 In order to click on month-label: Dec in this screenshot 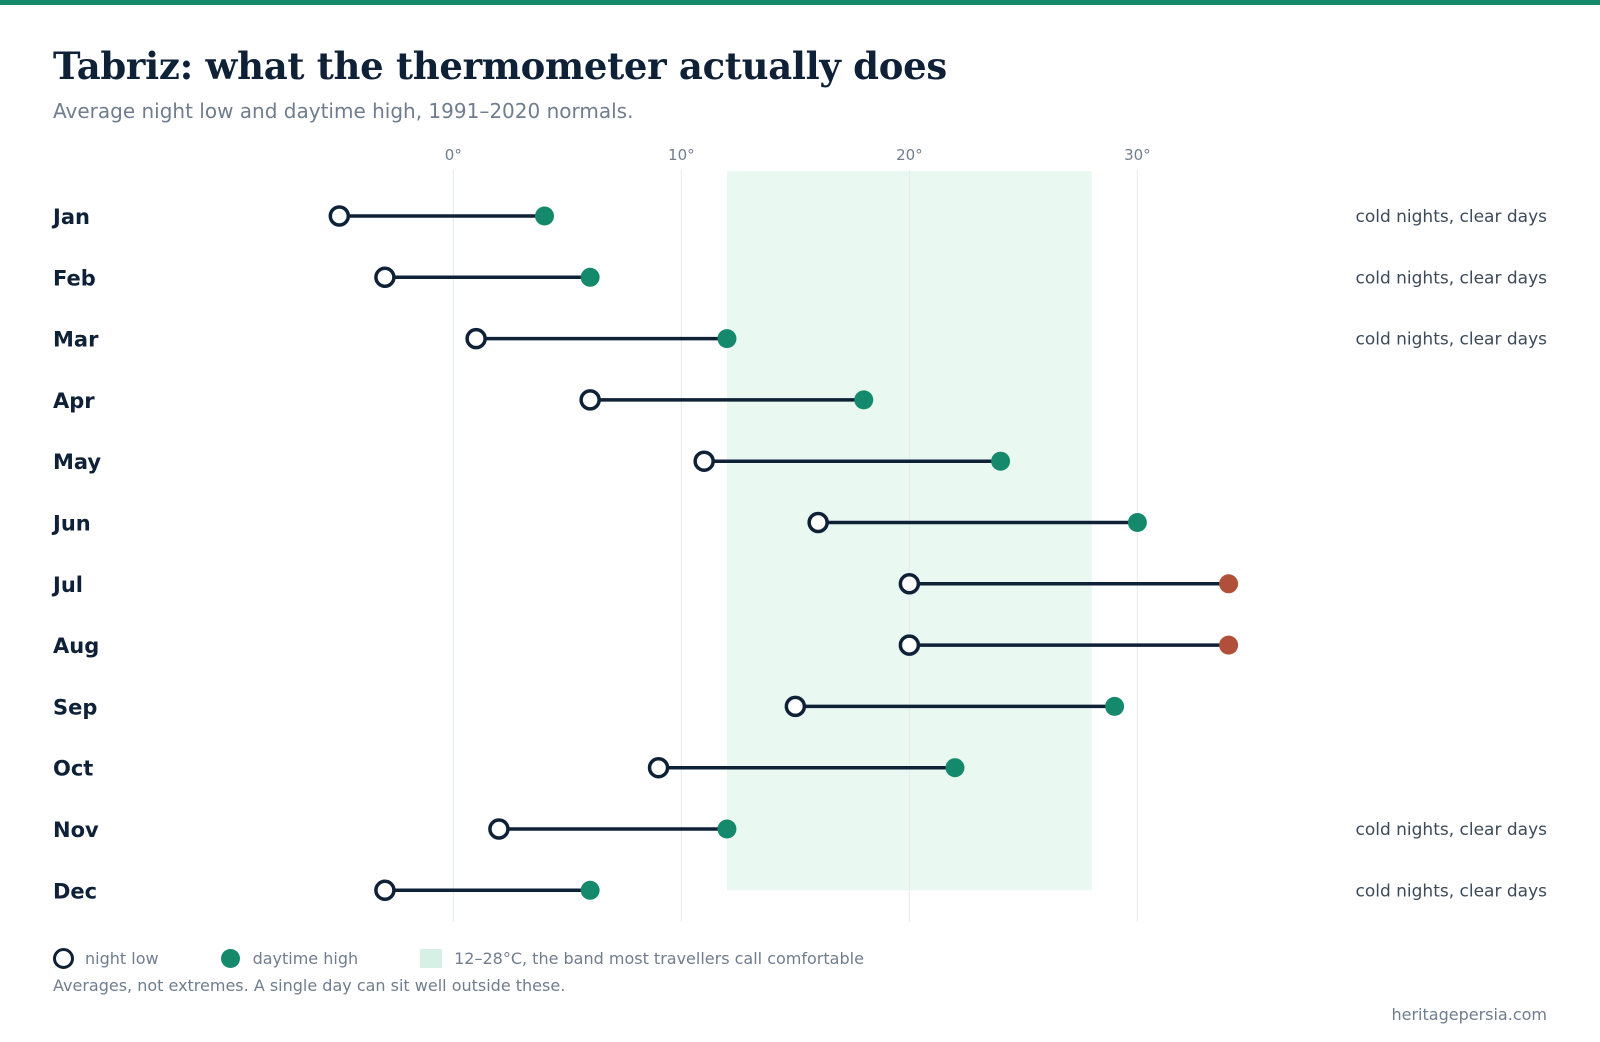, I will do `click(75, 891)`.